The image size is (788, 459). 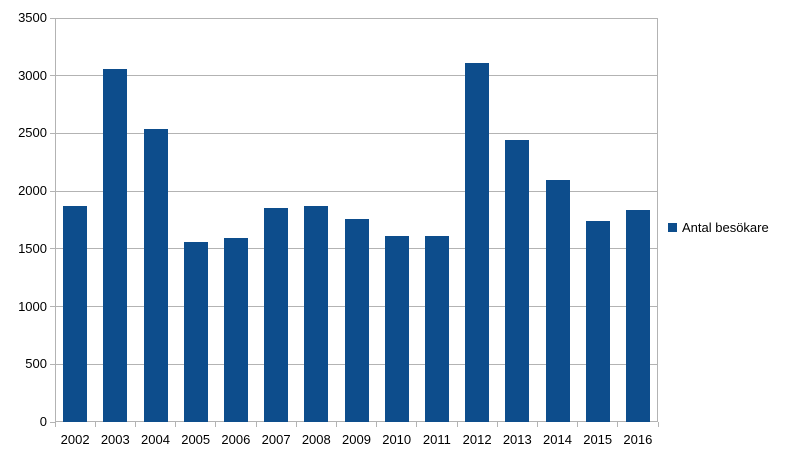 What do you see at coordinates (32, 17) in the screenshot?
I see `y-axis-tick-label: 3500` at bounding box center [32, 17].